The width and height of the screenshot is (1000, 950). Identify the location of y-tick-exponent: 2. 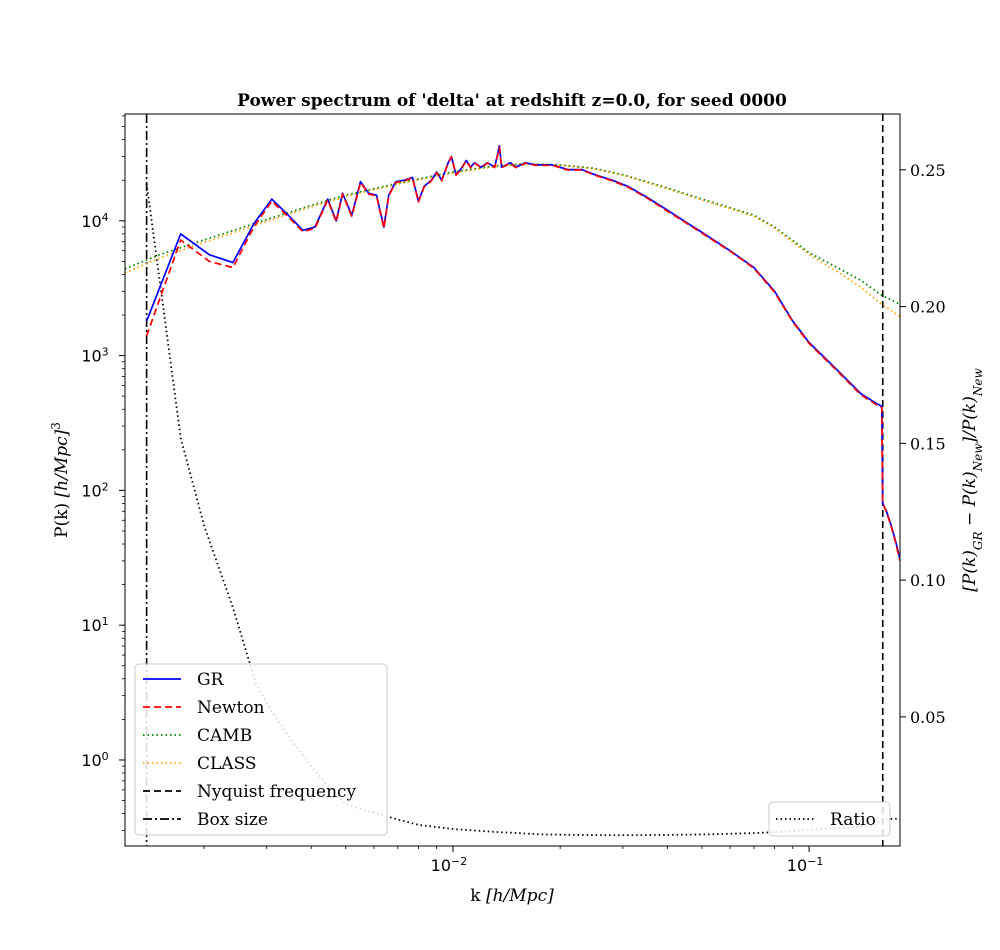
(105, 486).